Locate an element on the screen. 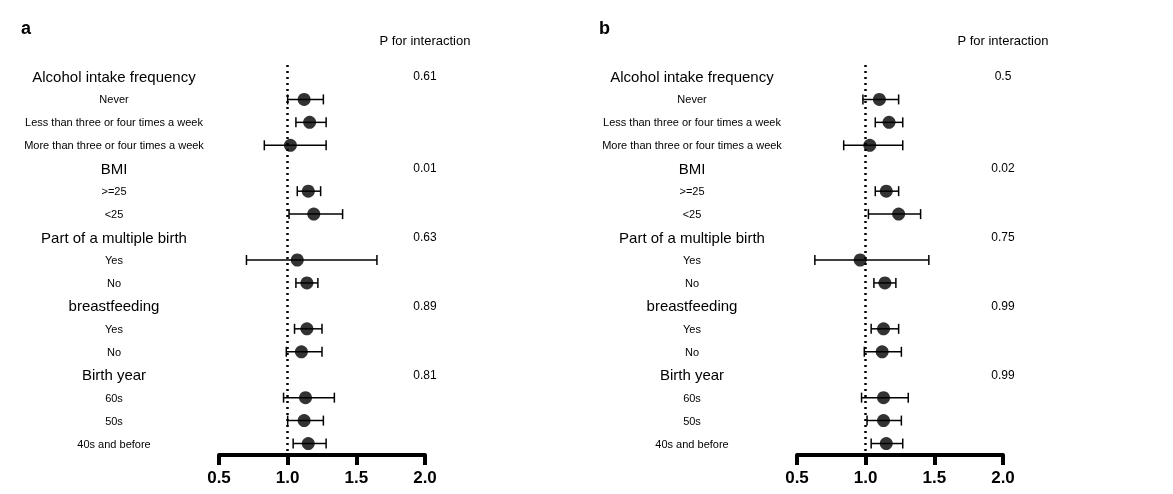 This screenshot has height=494, width=1173. annotation: 0.02 is located at coordinates (1003, 168).